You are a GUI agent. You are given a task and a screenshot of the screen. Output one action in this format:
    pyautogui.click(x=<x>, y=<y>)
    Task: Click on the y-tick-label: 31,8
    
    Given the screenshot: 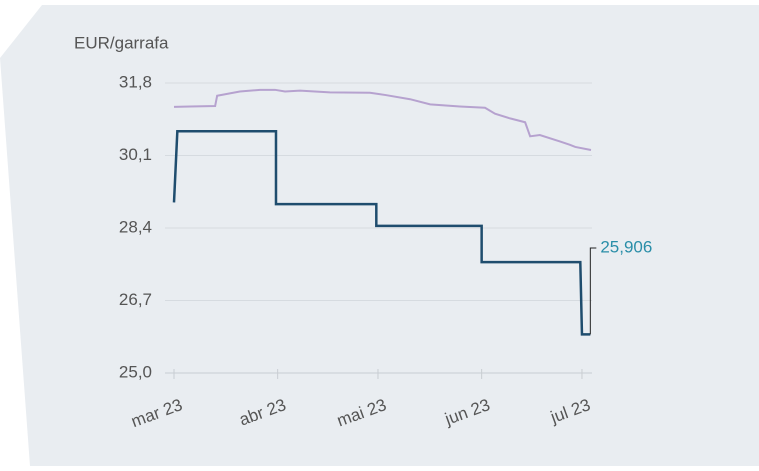 What is the action you would take?
    pyautogui.click(x=135, y=81)
    